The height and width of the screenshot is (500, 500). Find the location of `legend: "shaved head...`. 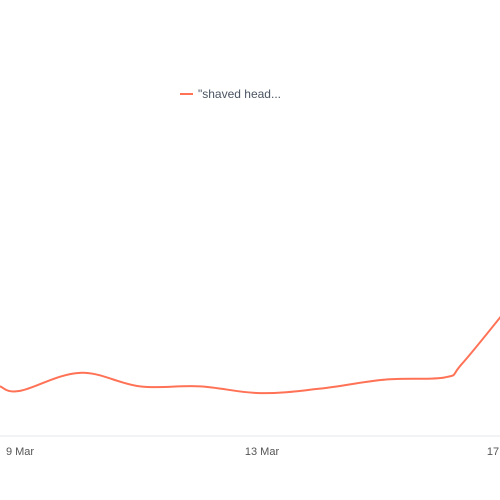

legend: "shaved head... is located at coordinates (230, 94).